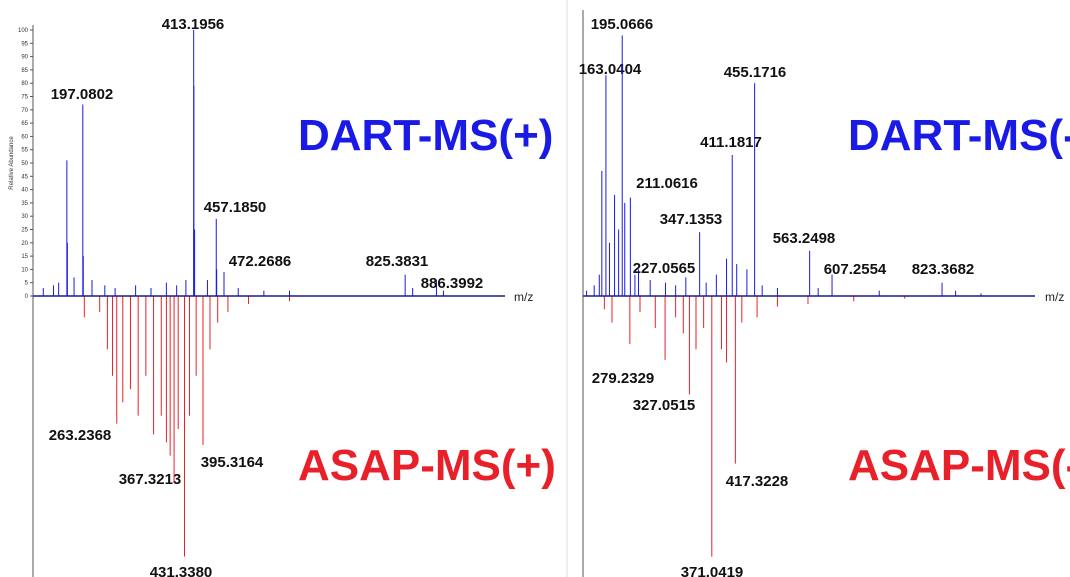 This screenshot has height=577, width=1070. I want to click on y-tick-label: 50, so click(24, 164).